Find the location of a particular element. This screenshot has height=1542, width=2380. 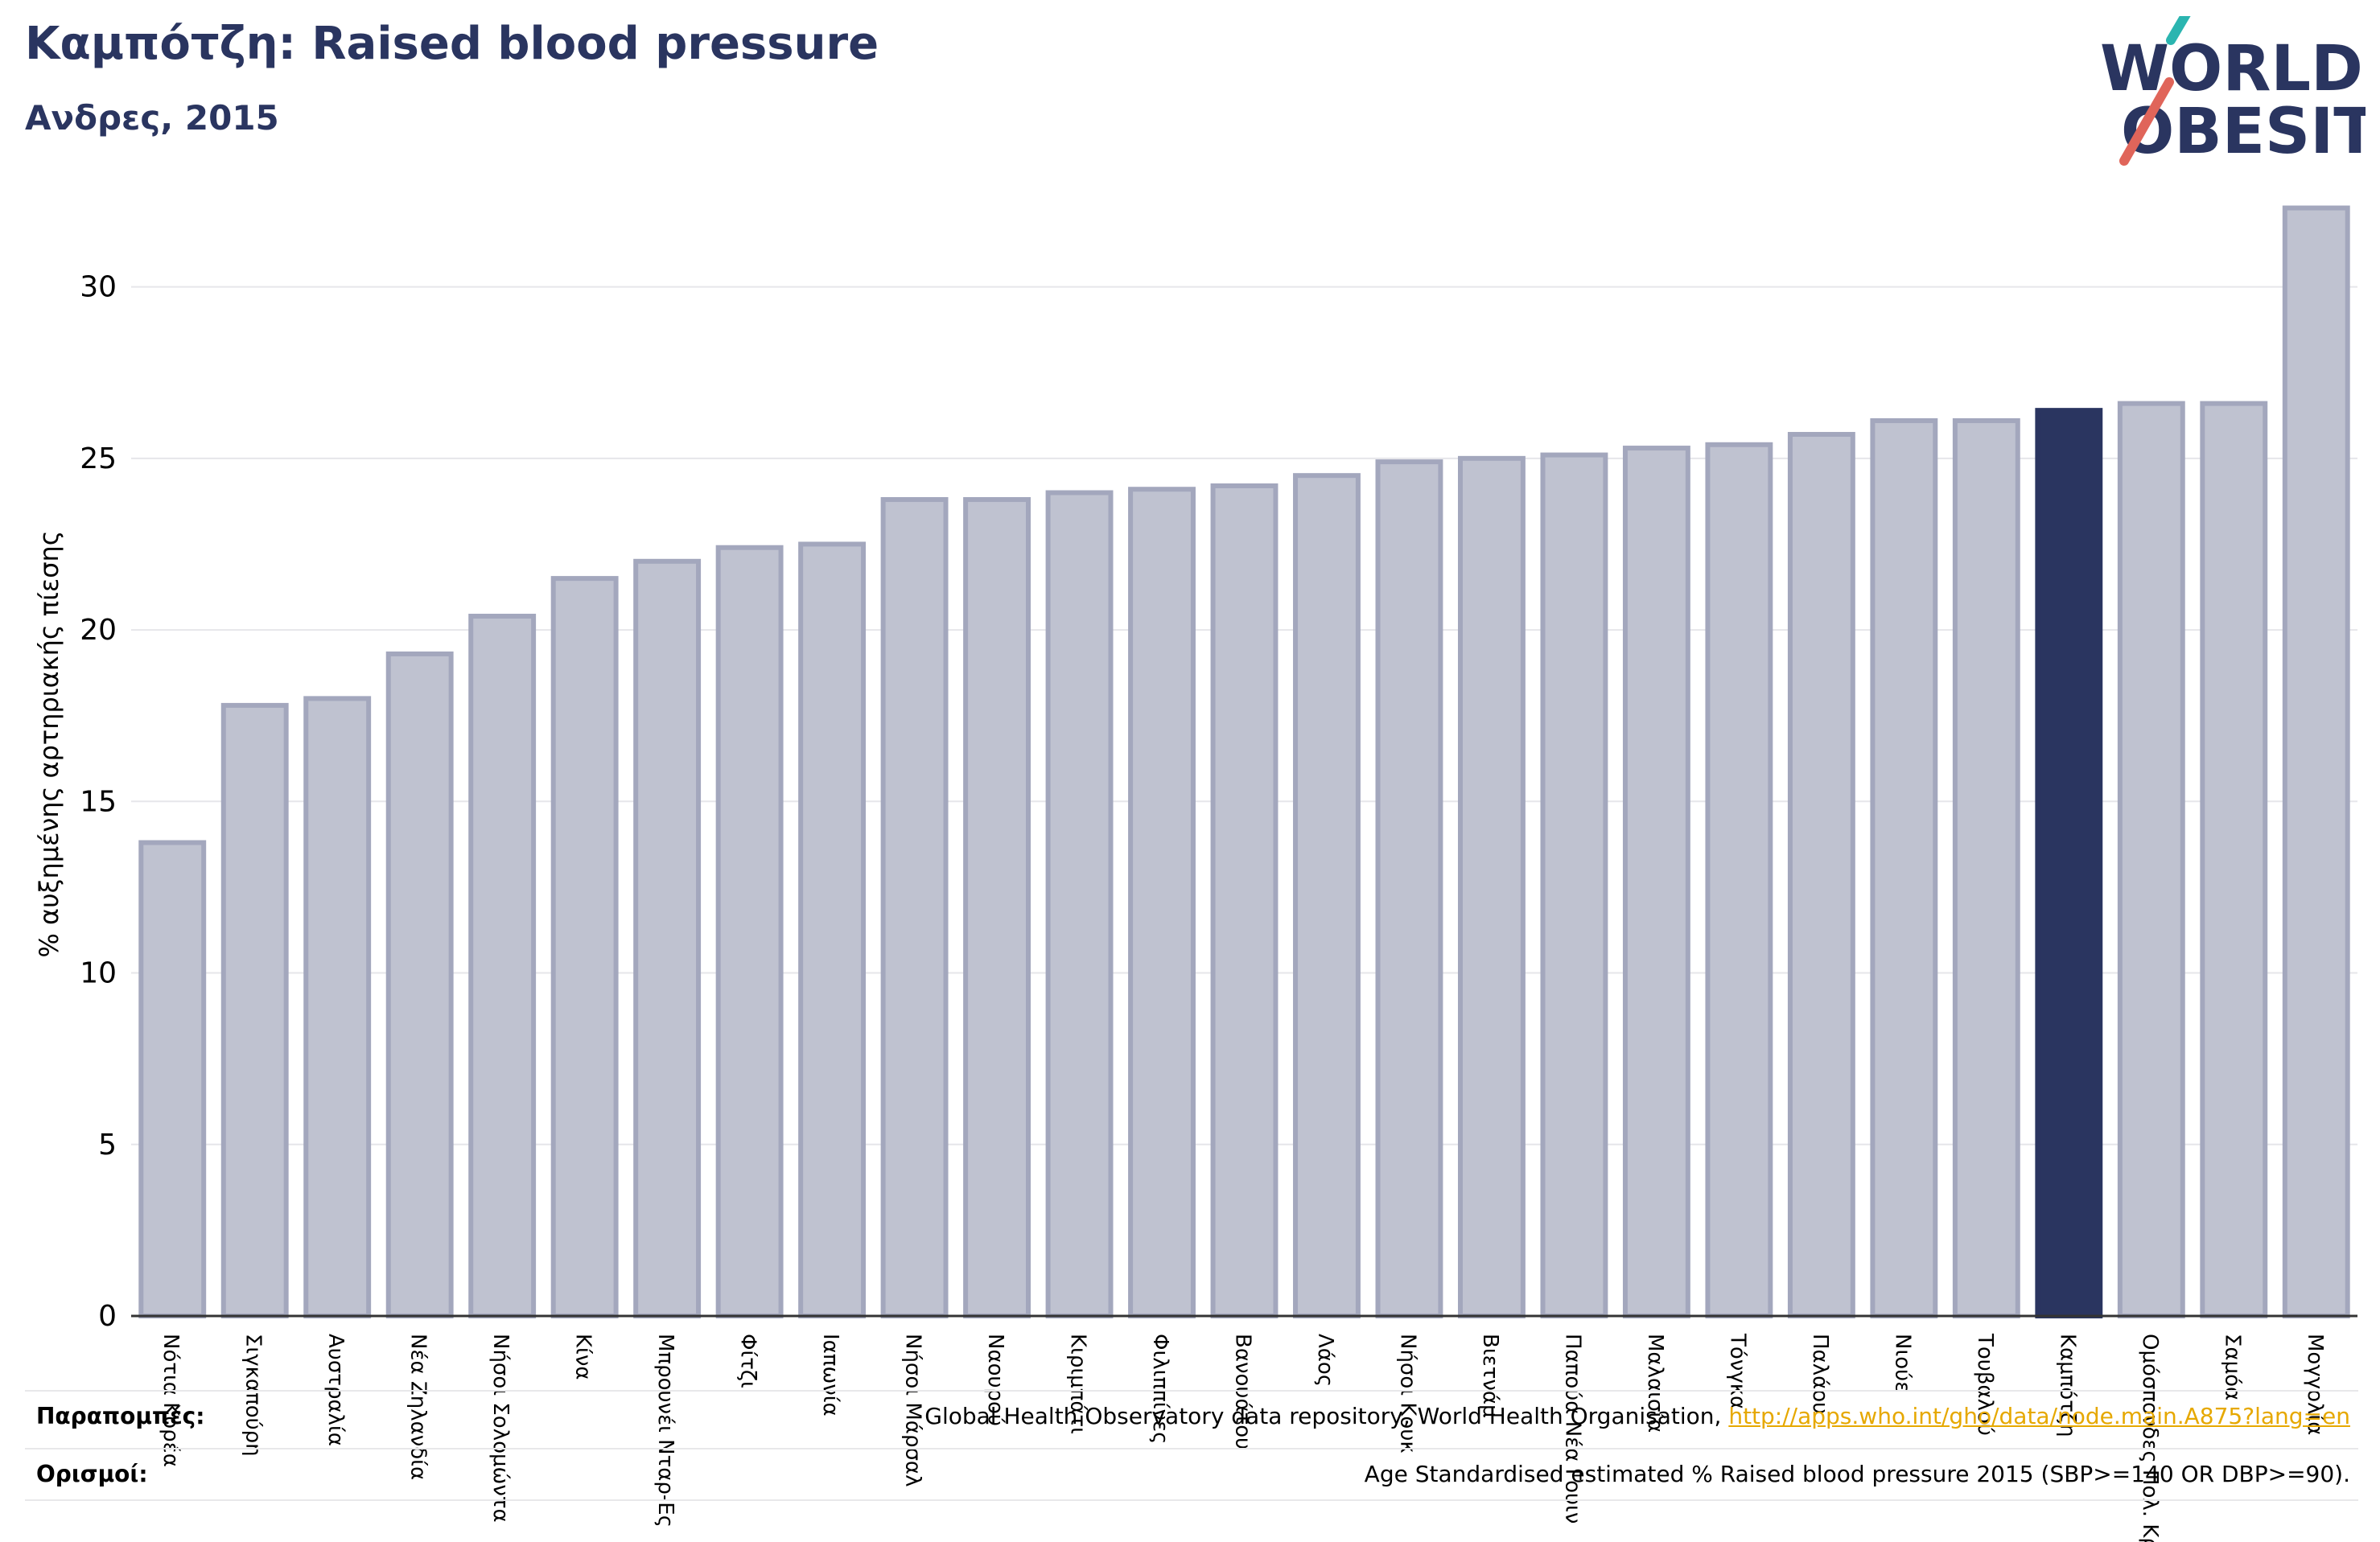

x-tick-label: Κιριμπάτι is located at coordinates (1078, 1384).